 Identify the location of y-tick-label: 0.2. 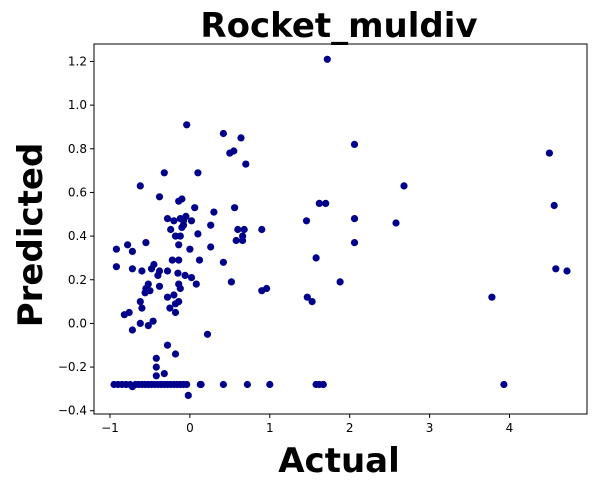
(77, 280).